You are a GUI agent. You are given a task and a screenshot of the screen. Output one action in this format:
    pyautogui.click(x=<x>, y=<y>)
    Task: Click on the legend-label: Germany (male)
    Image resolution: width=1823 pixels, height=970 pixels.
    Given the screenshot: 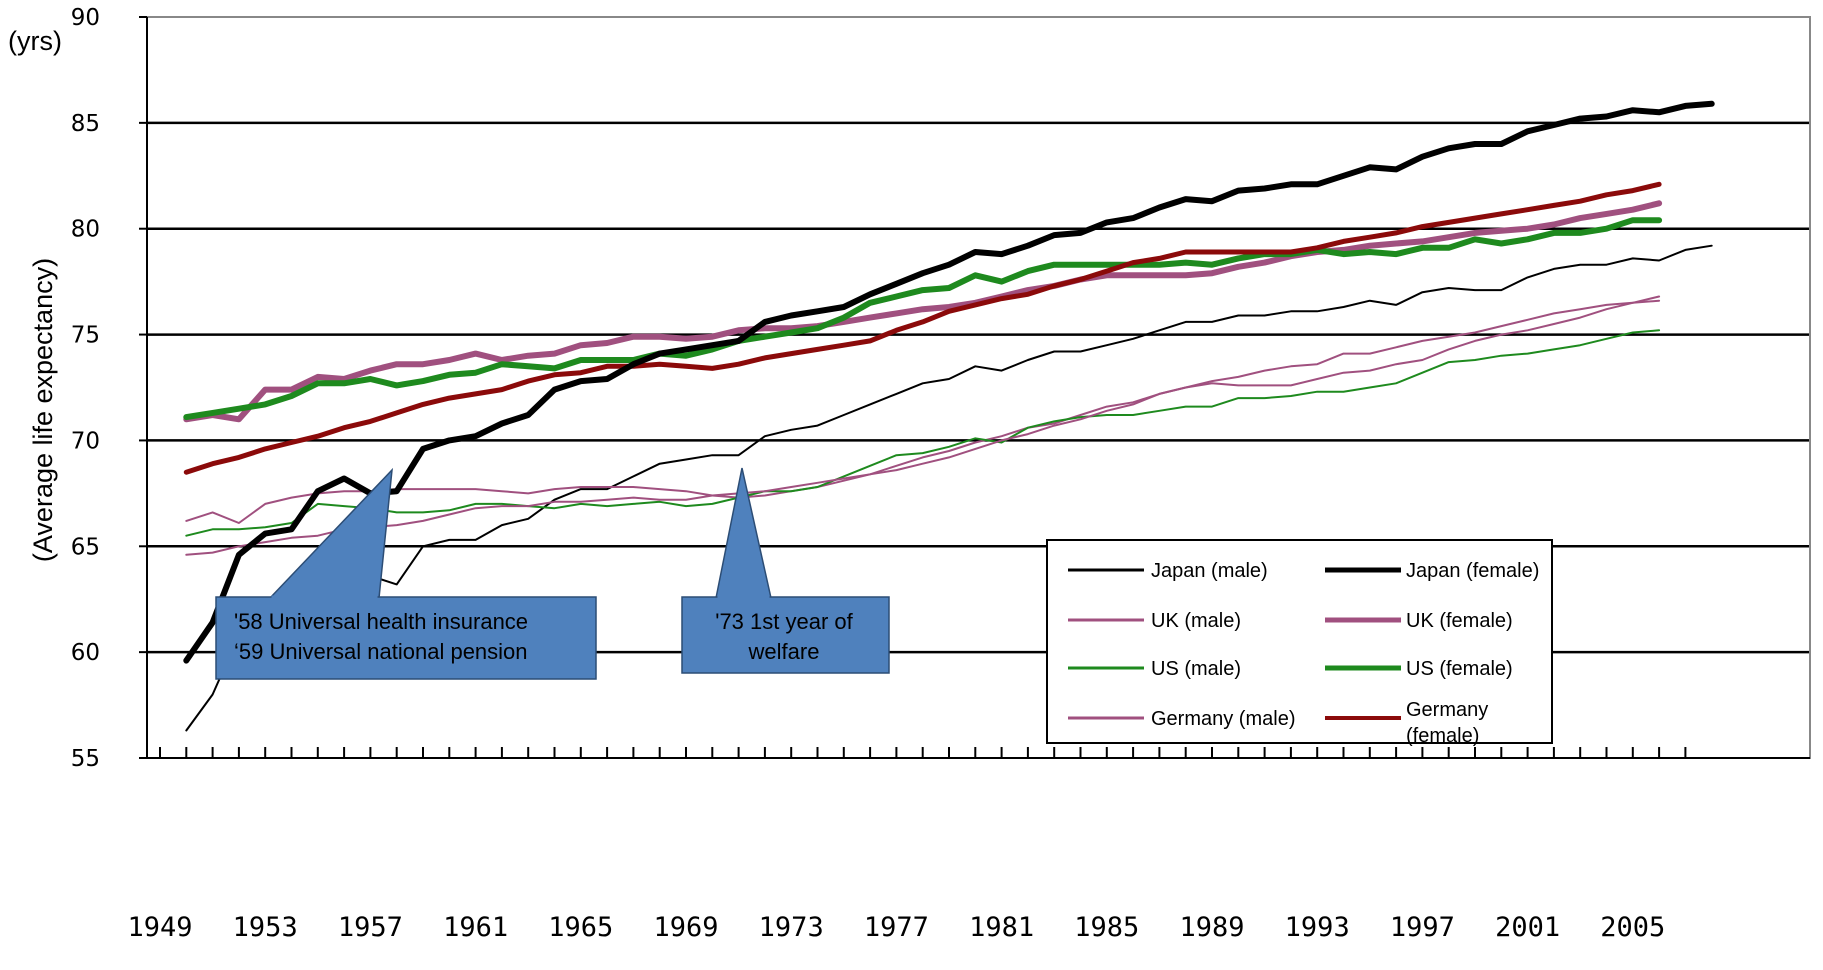 What is the action you would take?
    pyautogui.click(x=1223, y=719)
    